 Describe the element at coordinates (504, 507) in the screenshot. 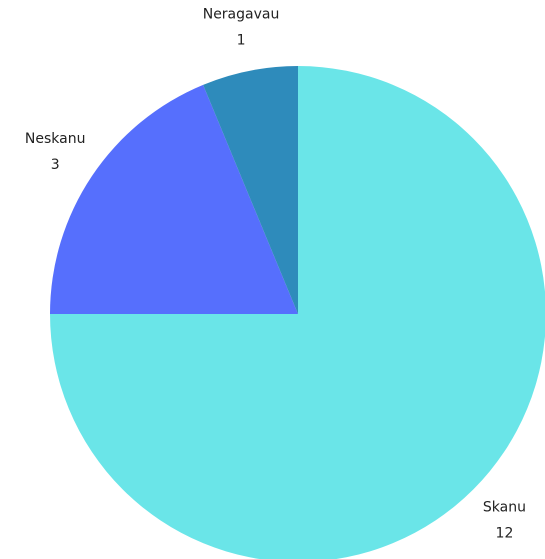

I see `slice-label: Skanu` at that location.